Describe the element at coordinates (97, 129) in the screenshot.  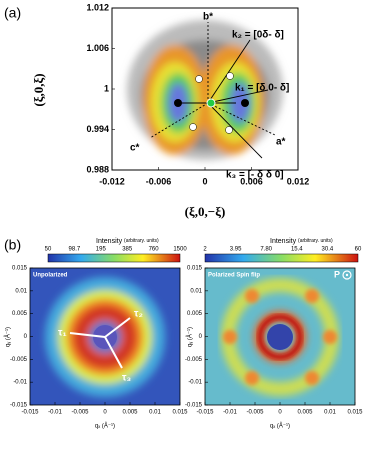
I see `y-tick-label: 0.994` at that location.